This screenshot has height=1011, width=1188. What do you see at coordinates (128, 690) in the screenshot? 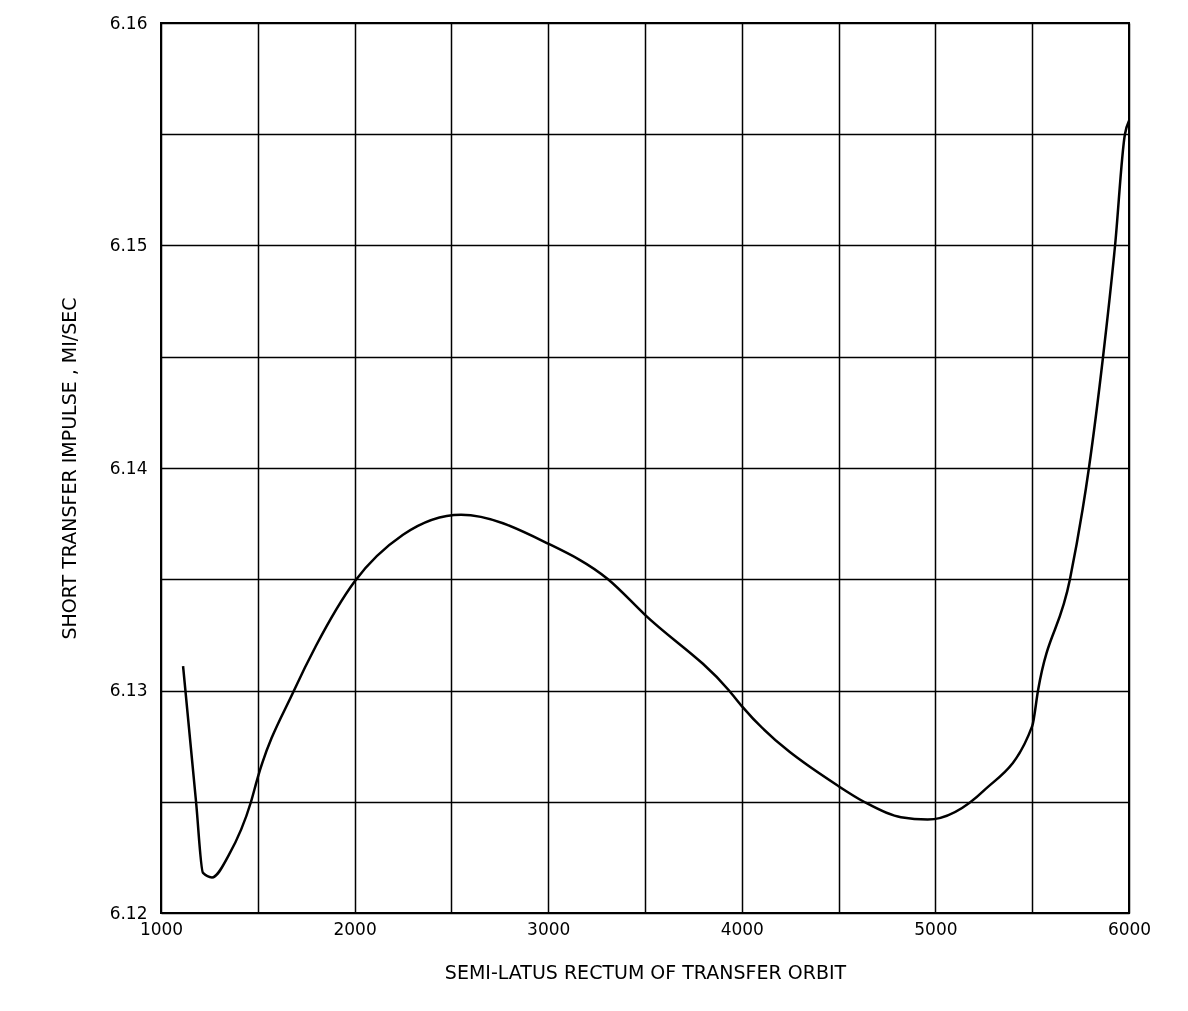
I see `y-tick-label: 6.13` at bounding box center [128, 690].